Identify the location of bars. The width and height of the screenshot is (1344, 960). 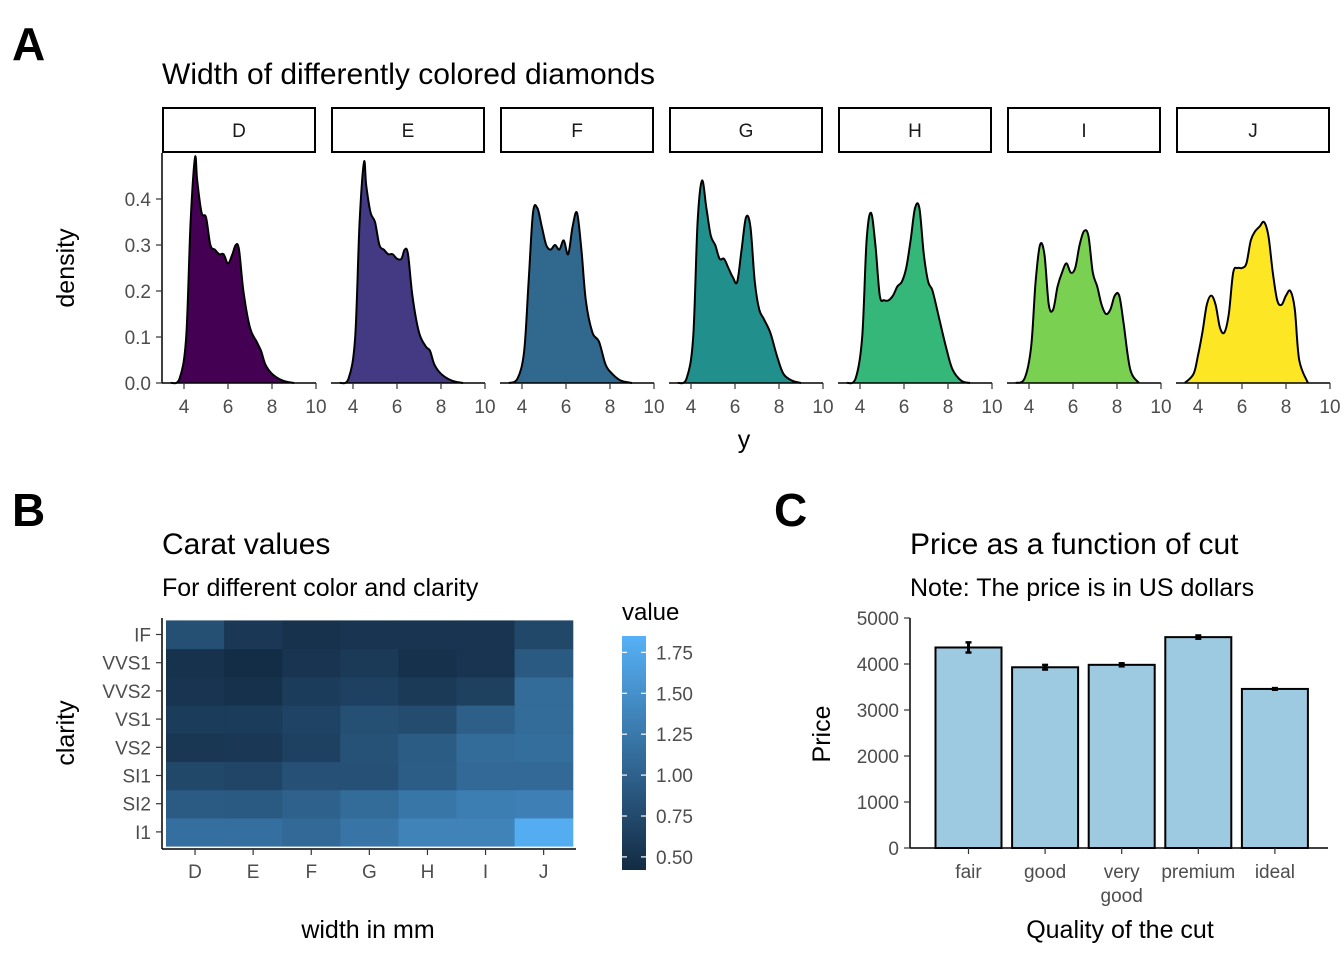
(1121, 742).